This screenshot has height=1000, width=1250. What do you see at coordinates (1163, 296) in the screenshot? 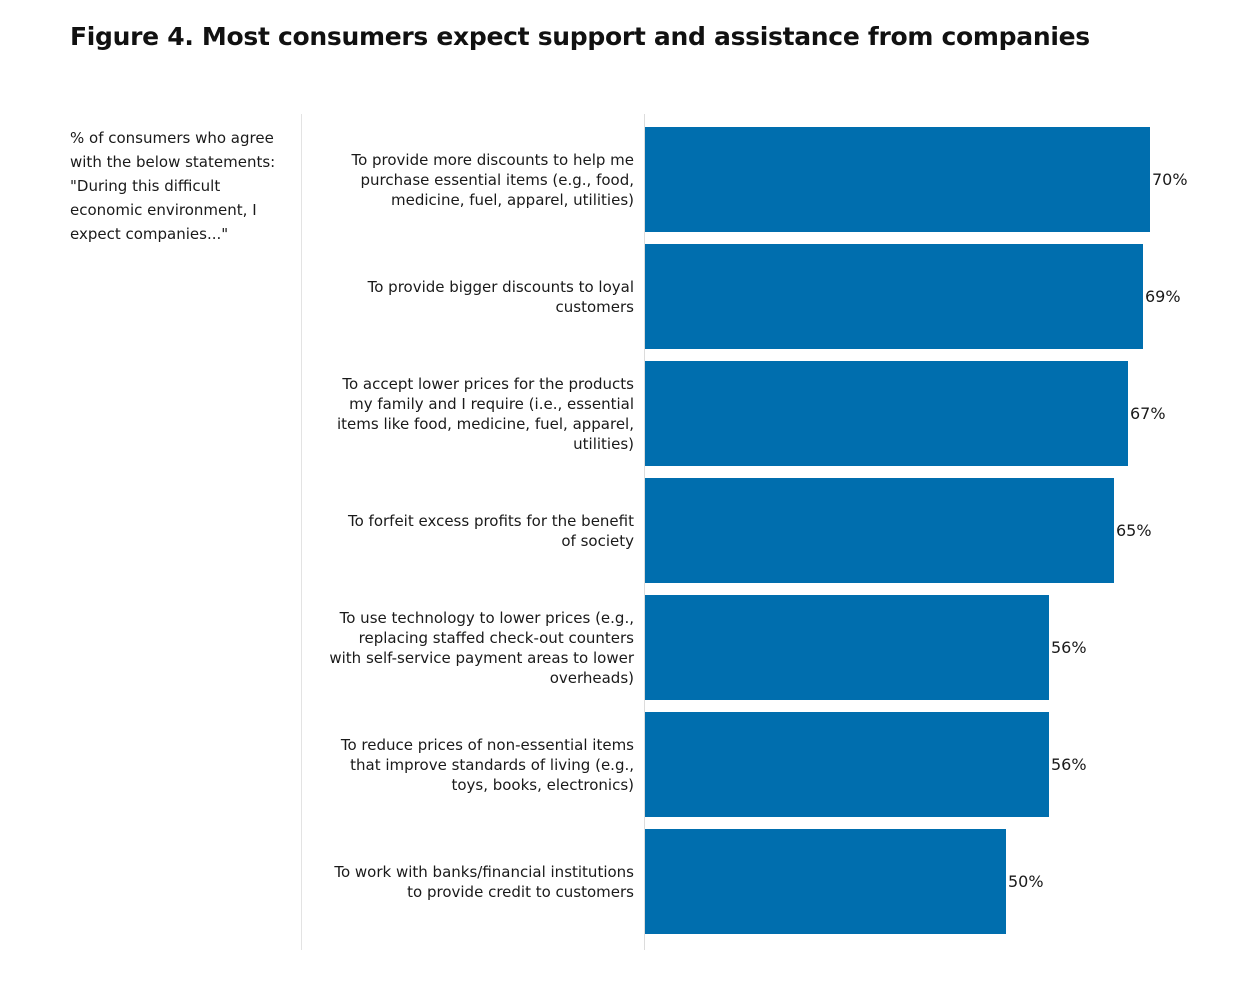
I see `value-label: 69%` at bounding box center [1163, 296].